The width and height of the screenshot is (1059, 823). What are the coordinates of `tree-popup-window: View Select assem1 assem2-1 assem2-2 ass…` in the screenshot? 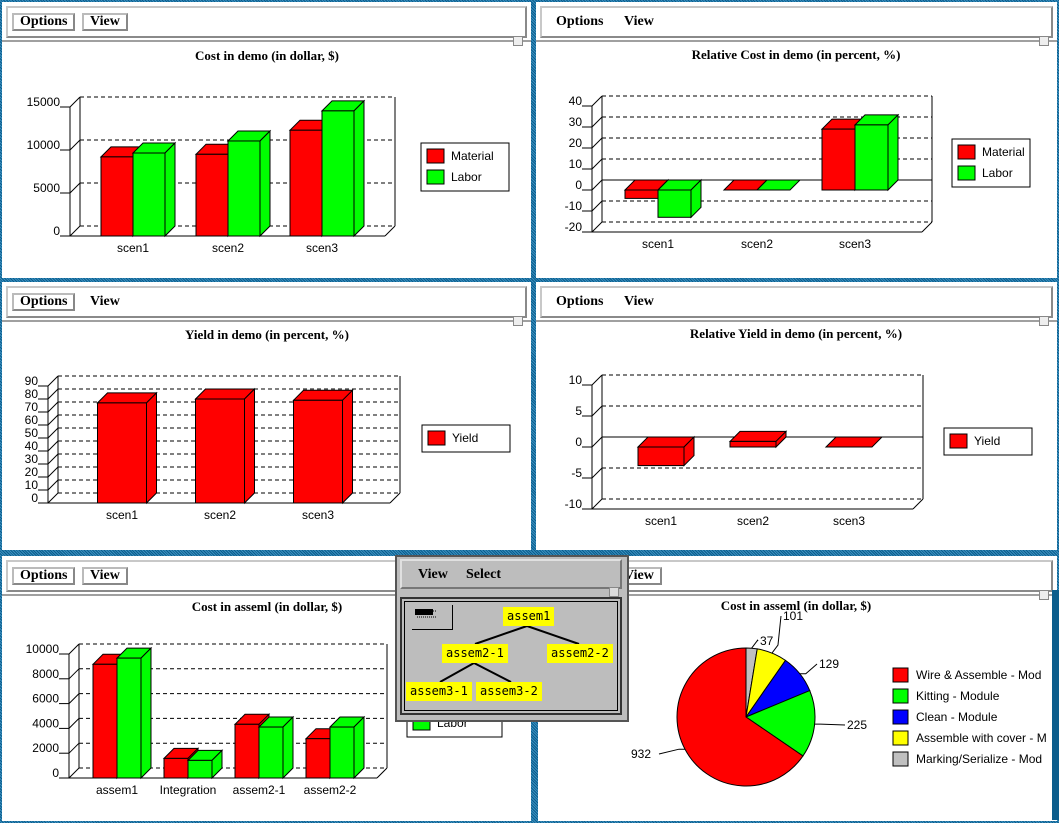 It's located at (512, 638).